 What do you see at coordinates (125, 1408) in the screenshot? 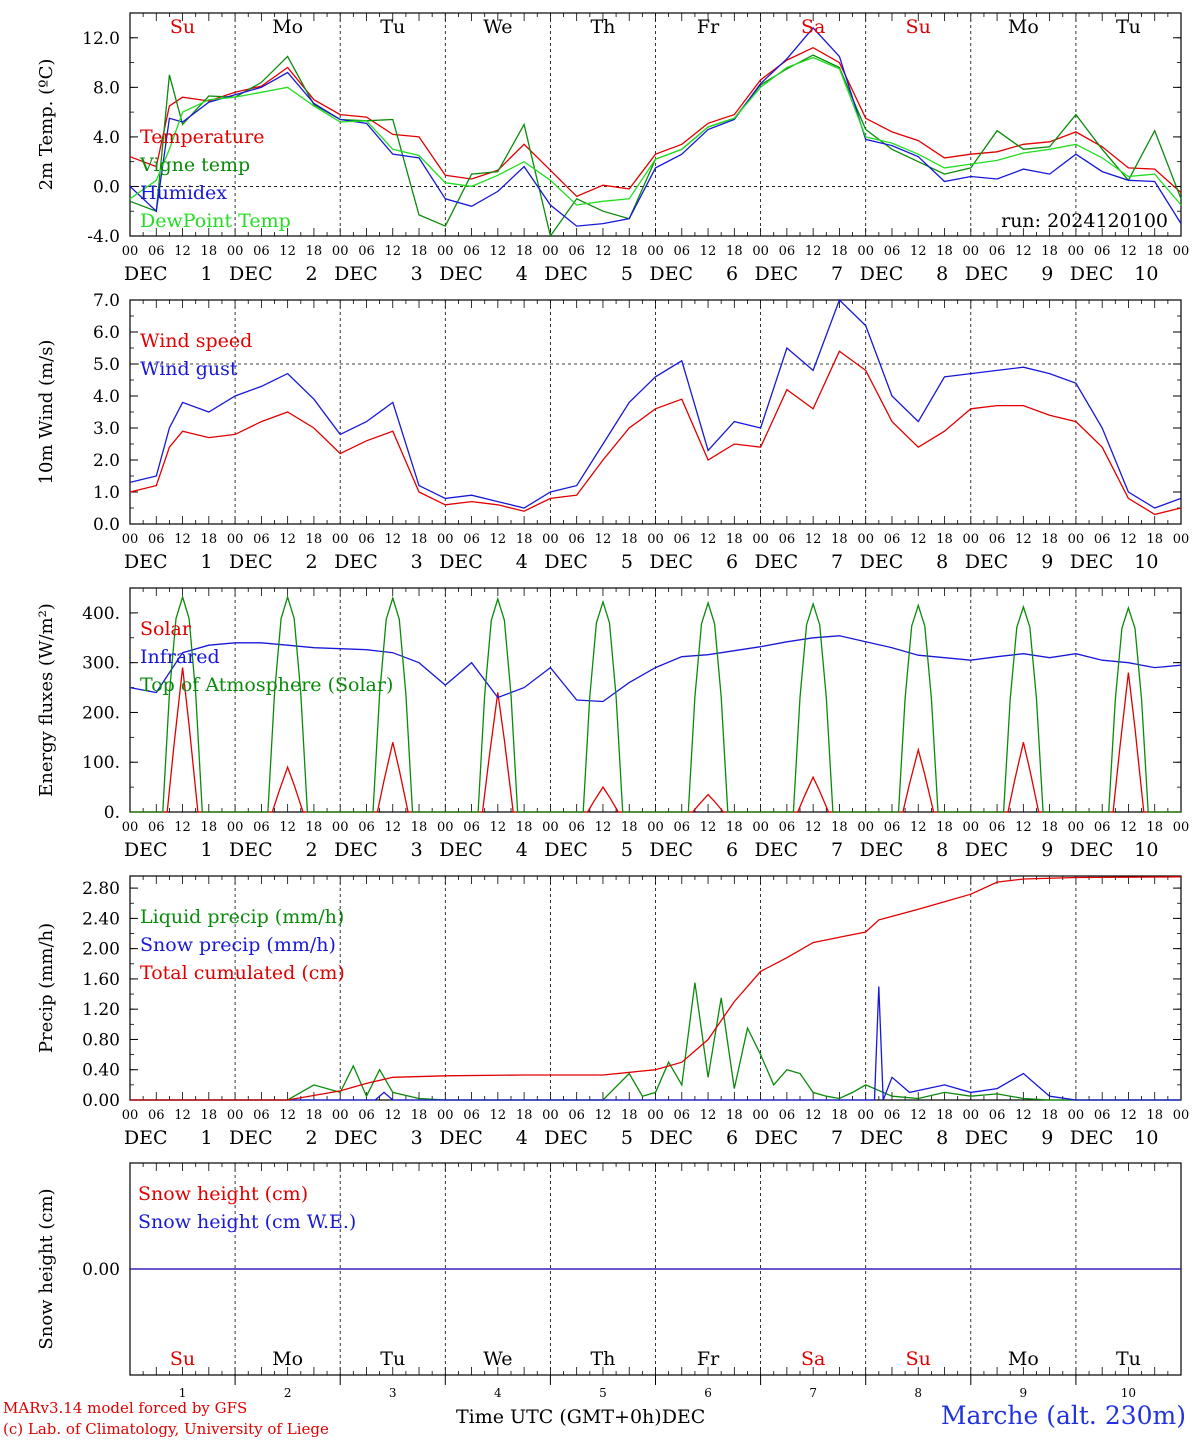
I see `model-credit: MARv3.14 model forced by GFS` at bounding box center [125, 1408].